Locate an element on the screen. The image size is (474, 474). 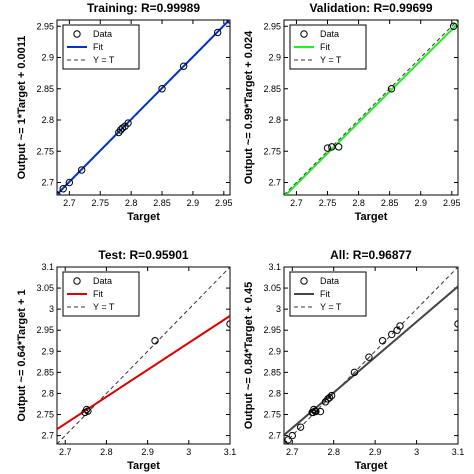
y-axis-label: Output ~= 0.84*Target + 0.45 is located at coordinates (249, 355).